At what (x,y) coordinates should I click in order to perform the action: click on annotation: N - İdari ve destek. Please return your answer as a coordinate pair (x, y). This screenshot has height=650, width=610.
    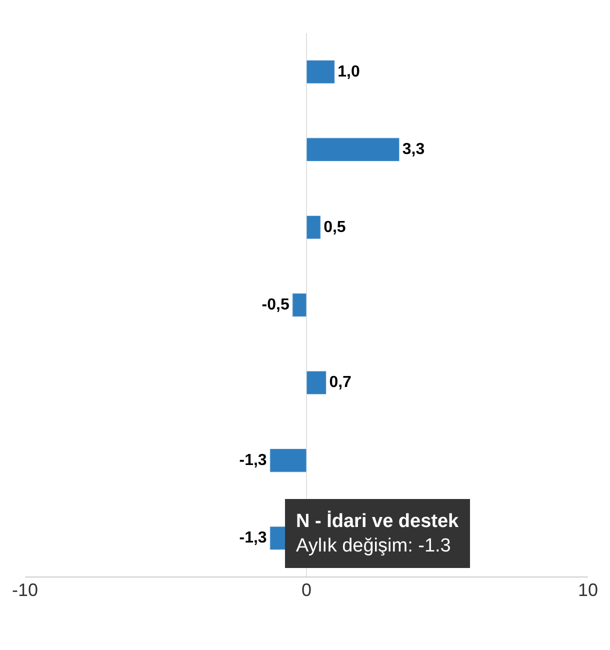
    Looking at the image, I should click on (378, 521).